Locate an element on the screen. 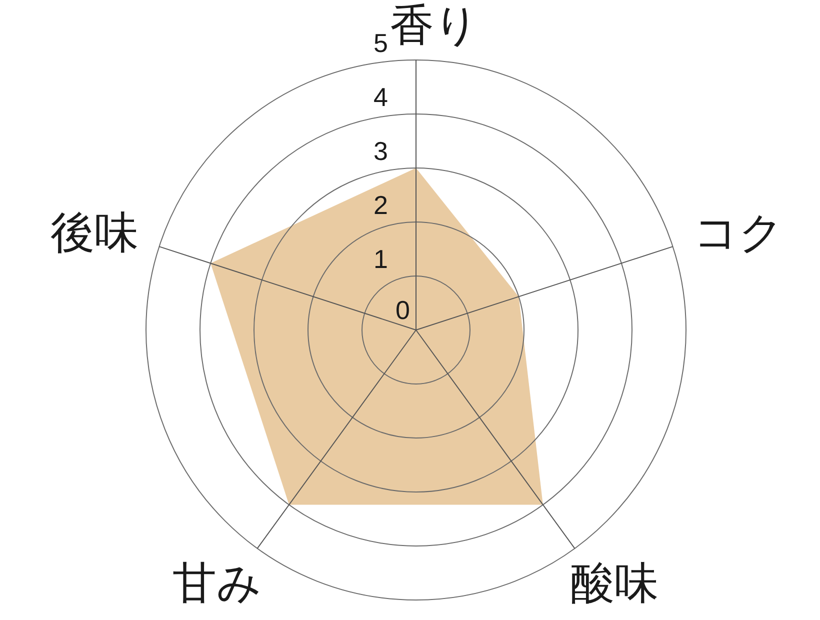  category-label: 後味 is located at coordinates (94, 233).